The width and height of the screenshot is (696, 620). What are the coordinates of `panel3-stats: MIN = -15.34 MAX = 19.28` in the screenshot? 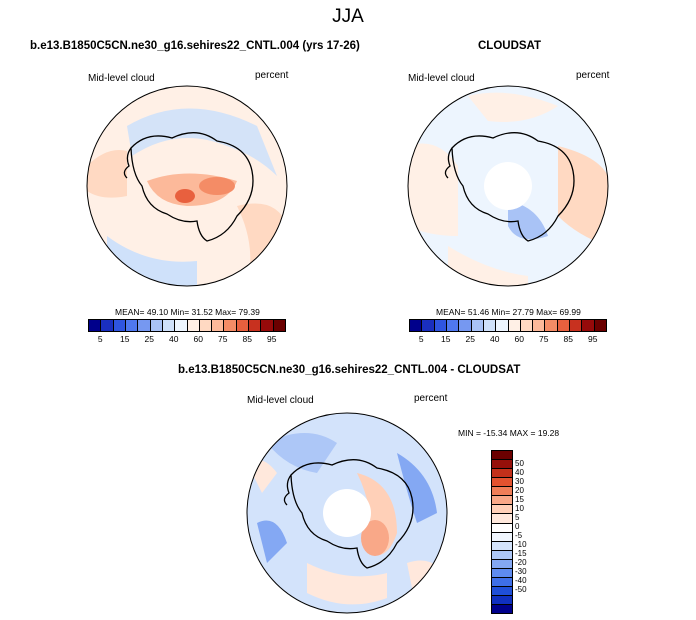 It's located at (509, 433).